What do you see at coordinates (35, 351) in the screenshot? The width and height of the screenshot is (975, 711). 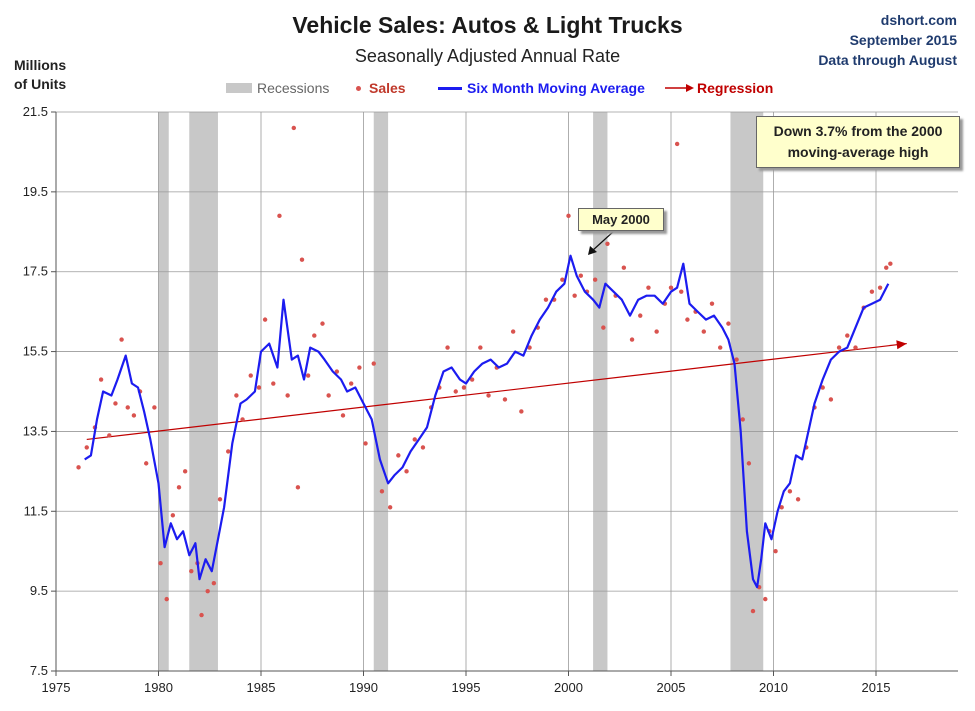 I see `y-tick-label: 15.5` at bounding box center [35, 351].